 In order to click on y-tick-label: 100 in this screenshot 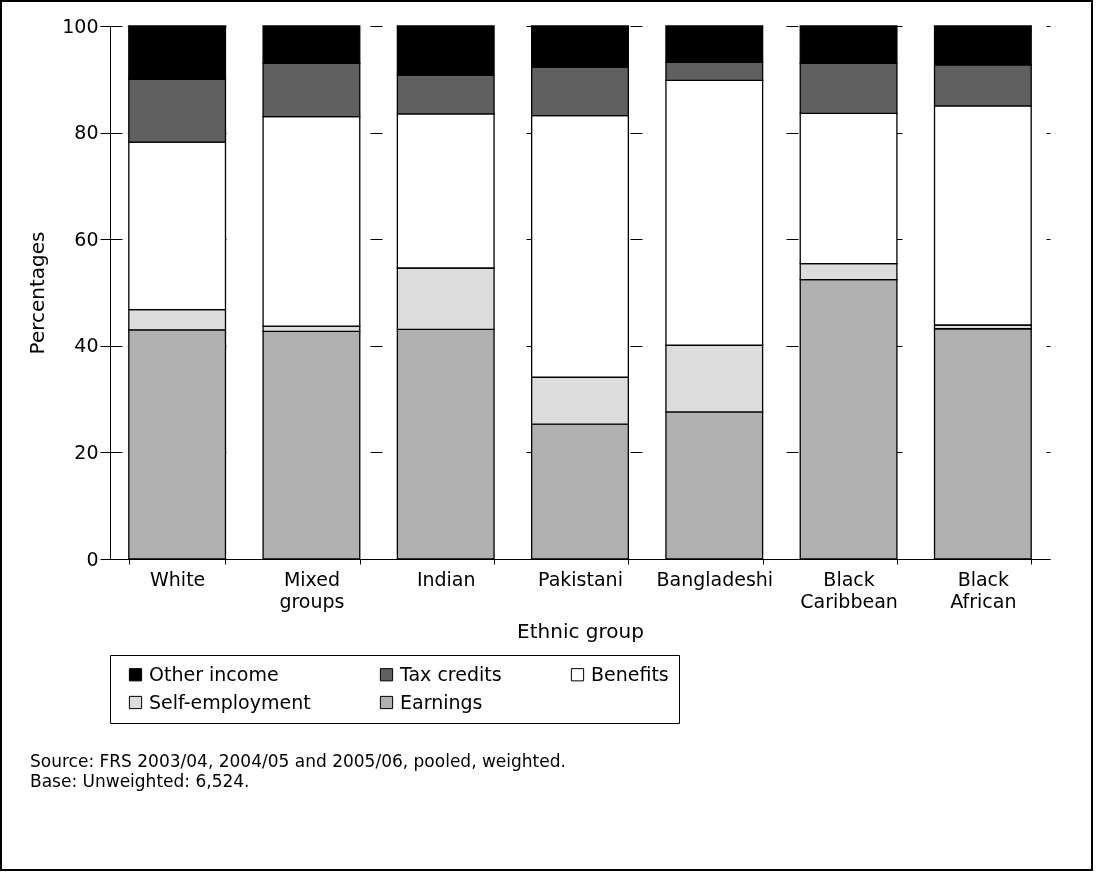, I will do `click(80, 25)`.